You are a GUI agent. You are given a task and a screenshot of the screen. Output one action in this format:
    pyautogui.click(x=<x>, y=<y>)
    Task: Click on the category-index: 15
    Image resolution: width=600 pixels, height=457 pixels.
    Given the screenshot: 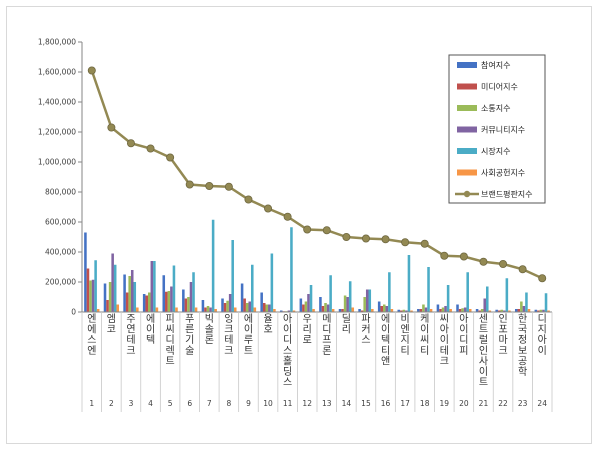 What is the action you would take?
    pyautogui.click(x=366, y=403)
    